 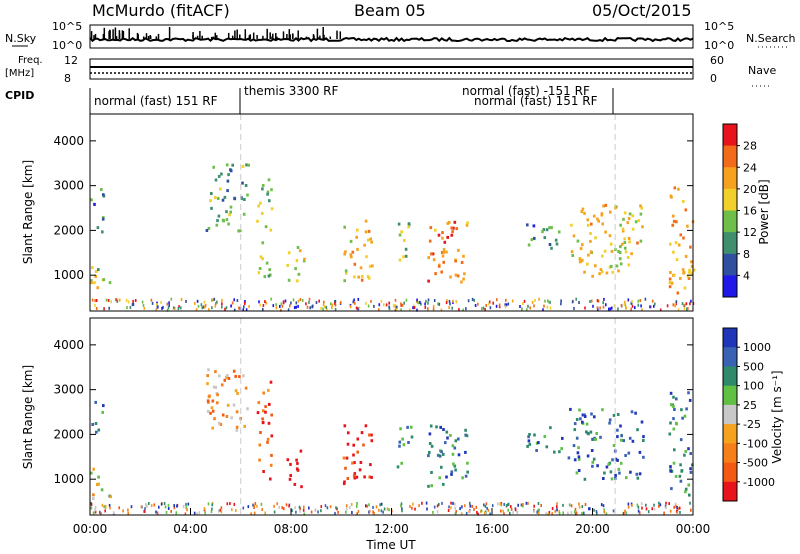 I want to click on freq-tick-top: 12, so click(x=71, y=60).